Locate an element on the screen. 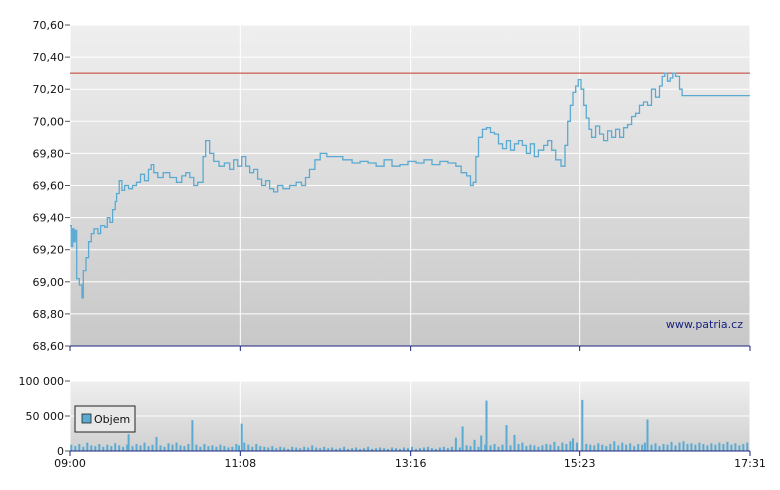 This screenshot has height=490, width=780. price-x-ticks is located at coordinates (410, 348).